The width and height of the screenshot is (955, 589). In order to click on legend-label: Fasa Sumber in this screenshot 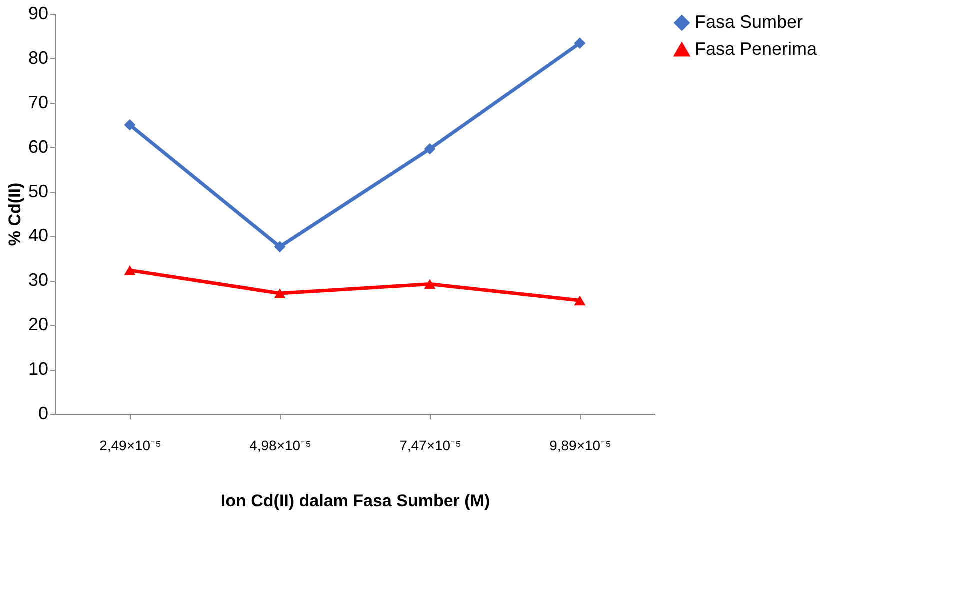, I will do `click(749, 22)`.